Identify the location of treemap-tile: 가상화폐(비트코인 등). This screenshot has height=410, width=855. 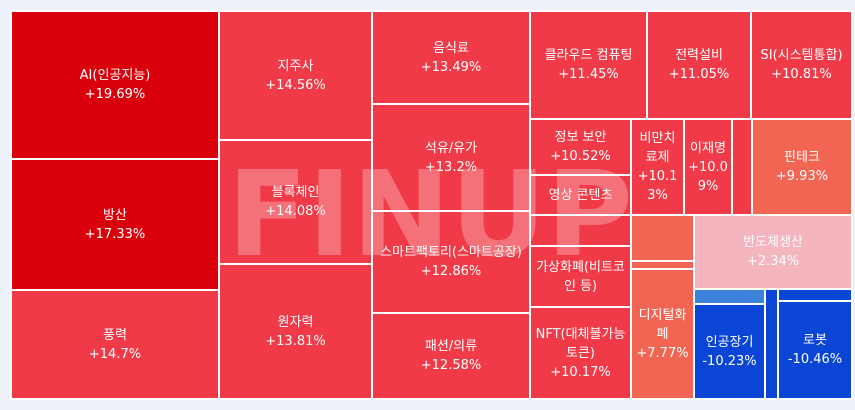
(580, 276).